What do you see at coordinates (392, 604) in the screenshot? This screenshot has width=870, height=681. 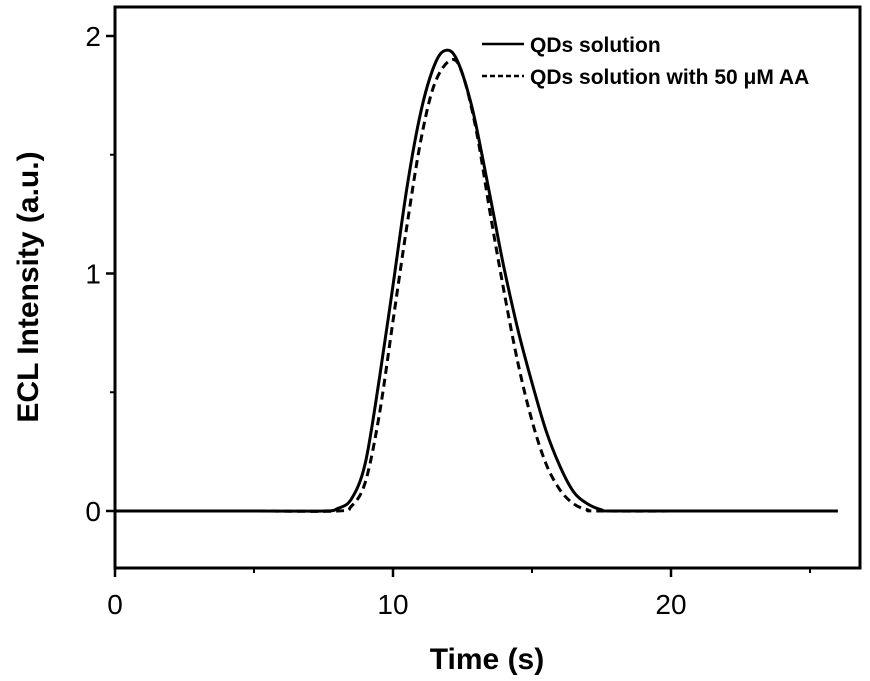 I see `x-tick-label: 10` at bounding box center [392, 604].